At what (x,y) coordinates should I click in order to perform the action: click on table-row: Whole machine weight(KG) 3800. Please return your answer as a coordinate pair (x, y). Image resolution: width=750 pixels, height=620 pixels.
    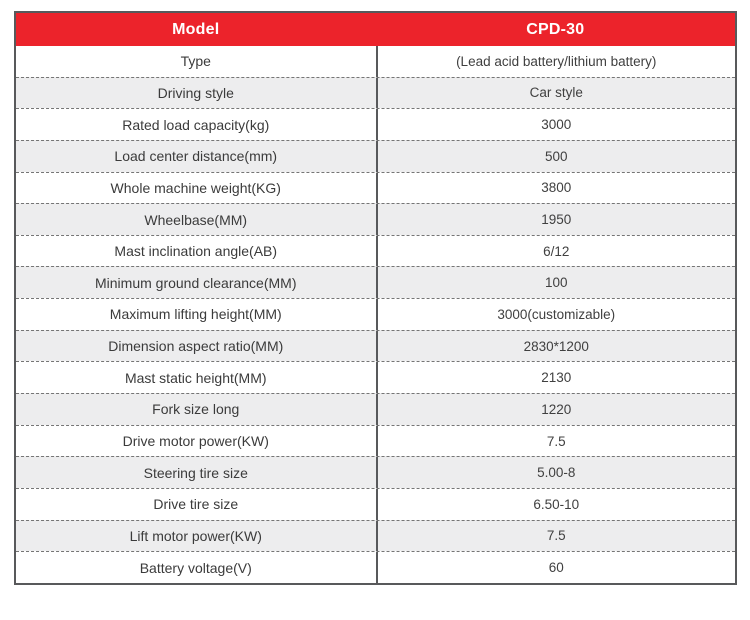
    Looking at the image, I should click on (376, 187).